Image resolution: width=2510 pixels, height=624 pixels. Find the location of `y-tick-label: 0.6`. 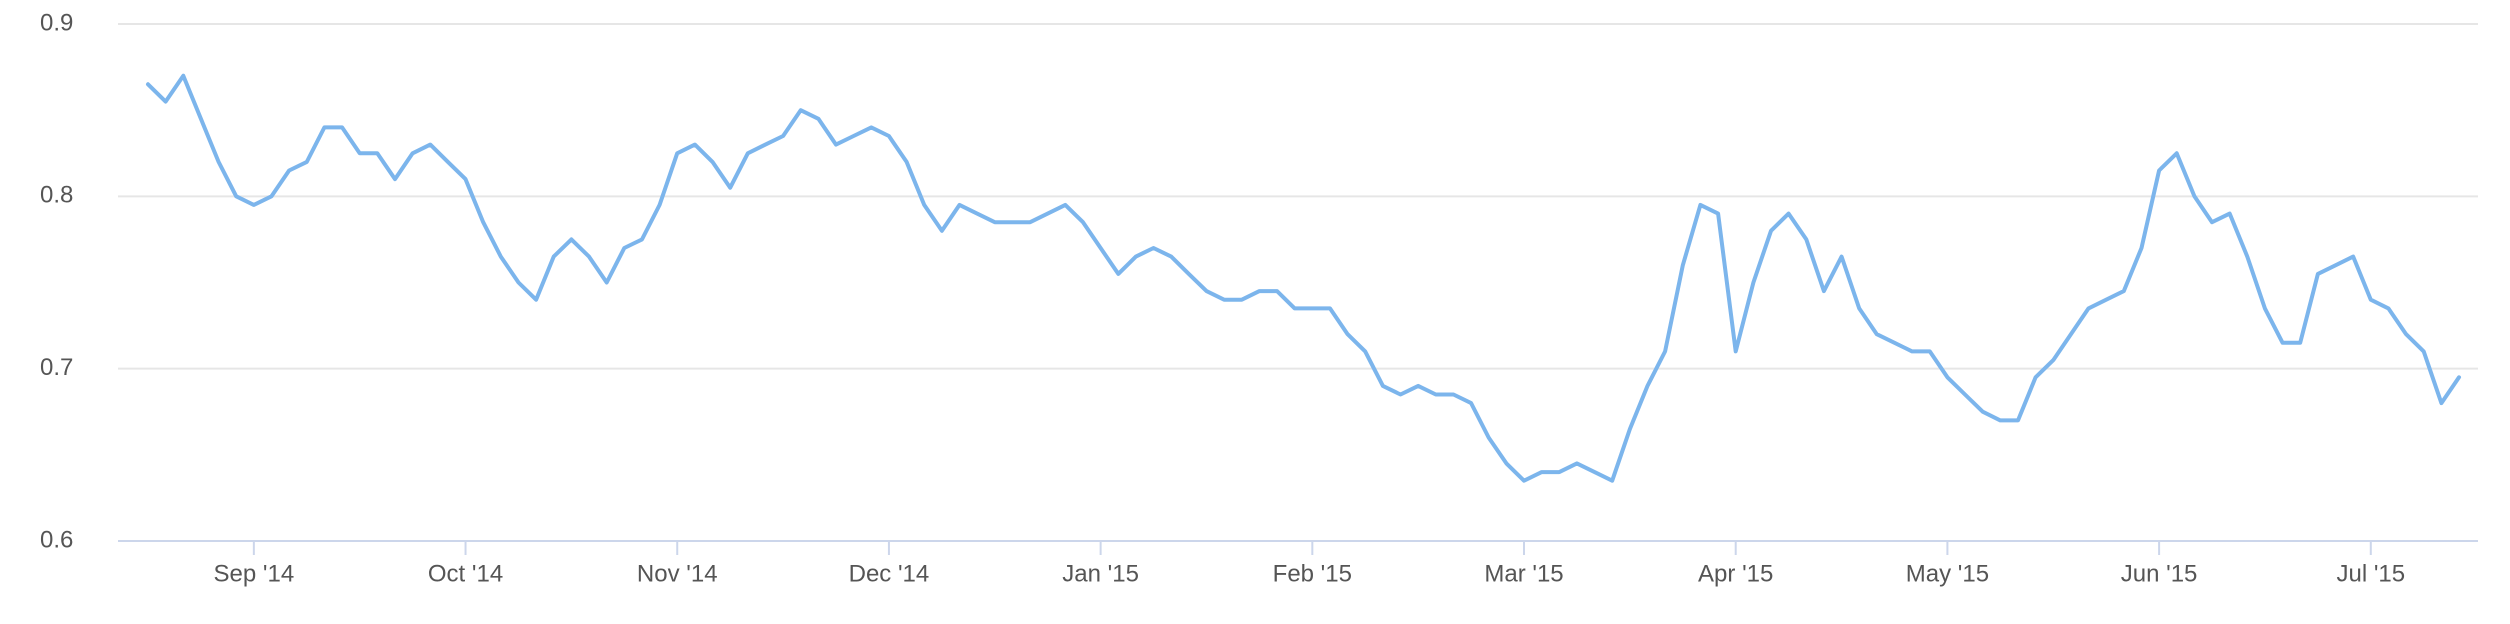

y-tick-label: 0.6 is located at coordinates (56, 539).